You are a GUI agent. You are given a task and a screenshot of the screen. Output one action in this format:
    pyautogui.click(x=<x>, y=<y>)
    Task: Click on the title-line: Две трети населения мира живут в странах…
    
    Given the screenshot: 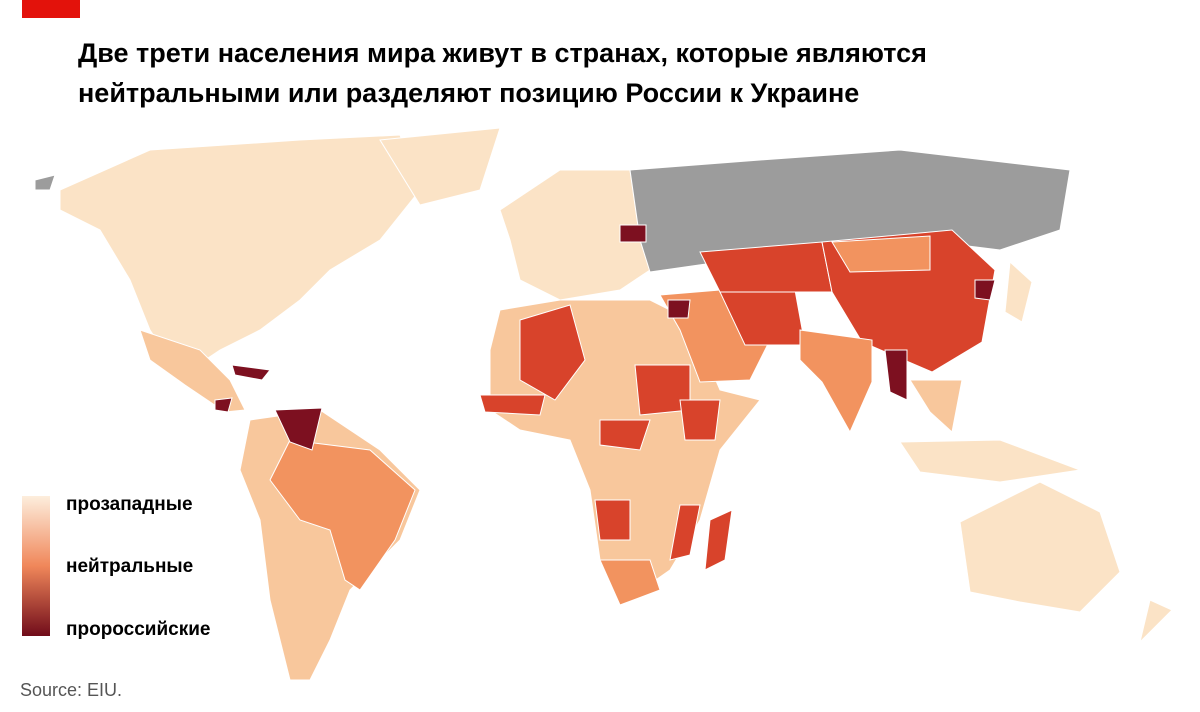 What is the action you would take?
    pyautogui.click(x=502, y=53)
    